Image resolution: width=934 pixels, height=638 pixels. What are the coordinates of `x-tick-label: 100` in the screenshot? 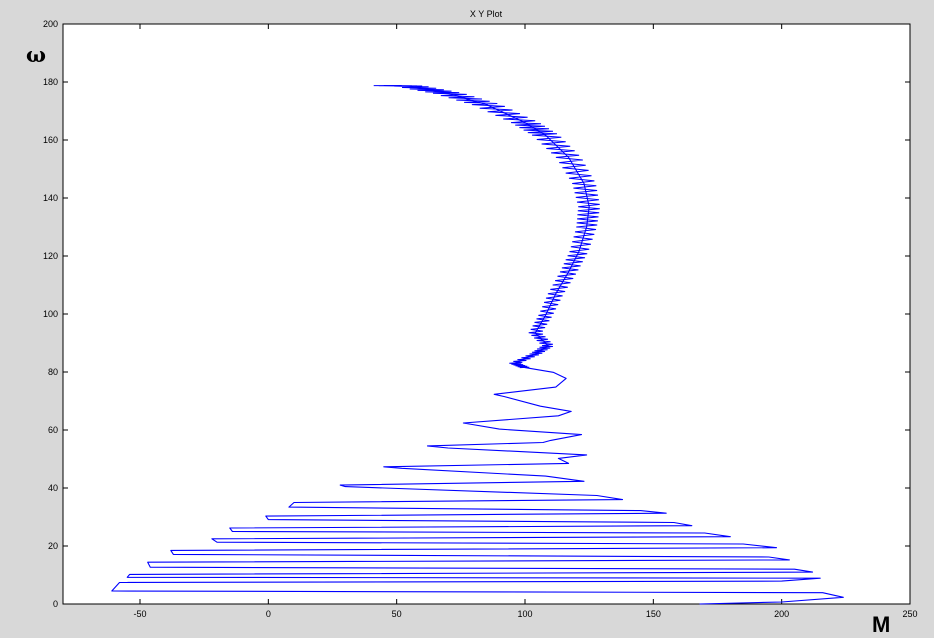 It's located at (524, 614).